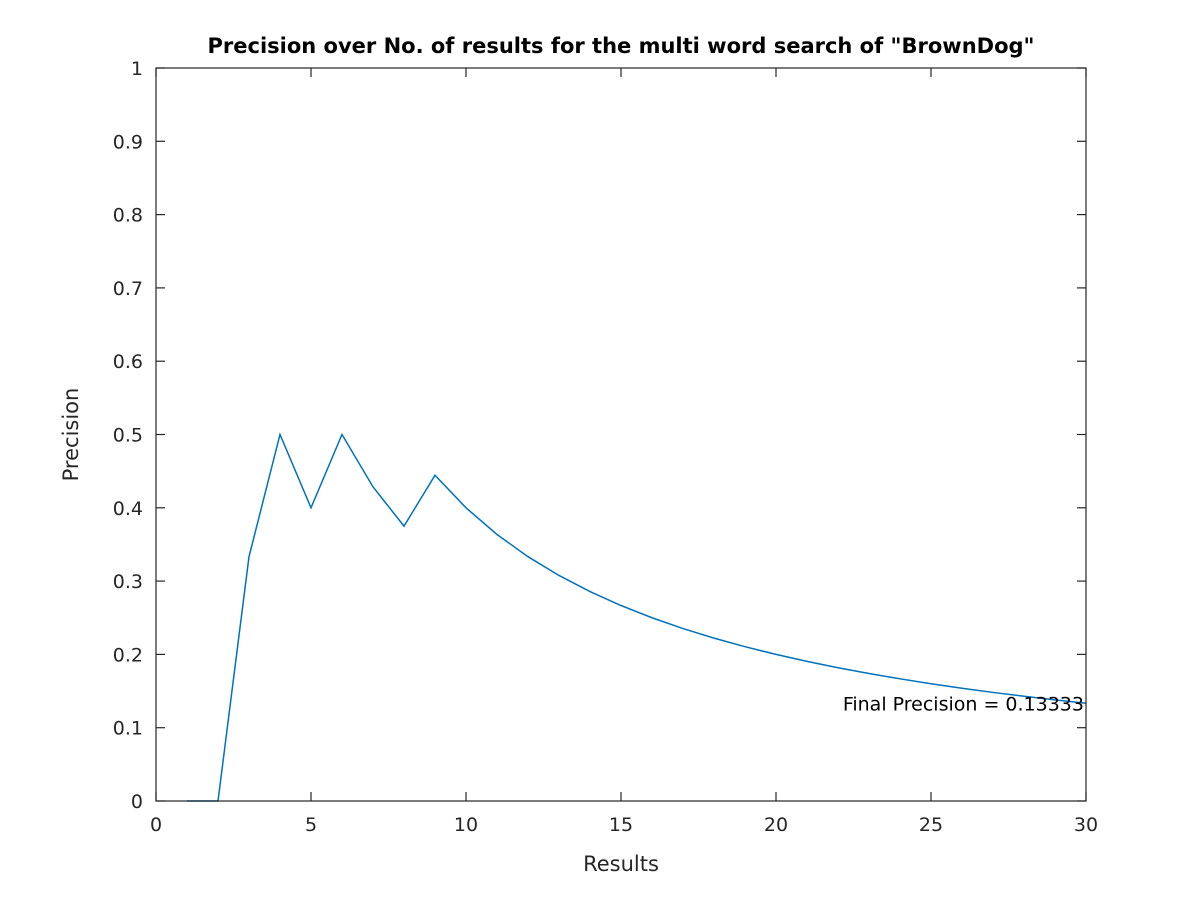 The height and width of the screenshot is (900, 1200). Describe the element at coordinates (621, 825) in the screenshot. I see `x-tick-label: 15` at that location.